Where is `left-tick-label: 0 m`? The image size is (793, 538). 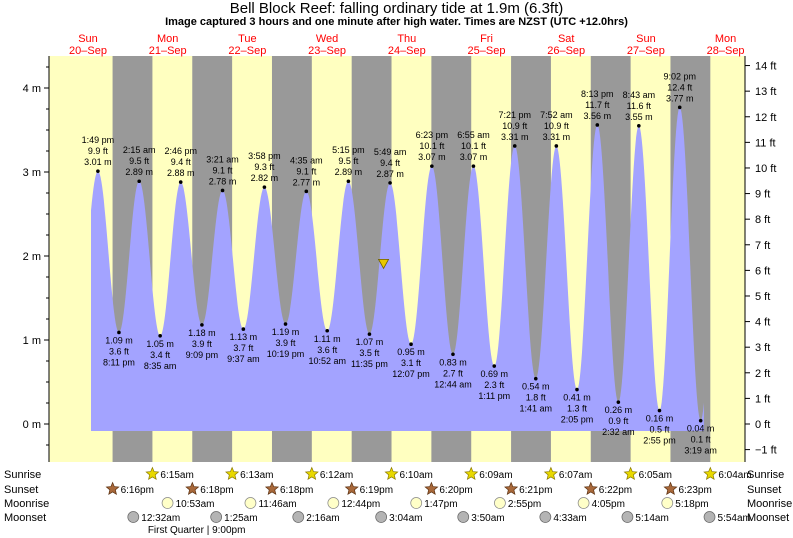 left-tick-label: 0 m is located at coordinates (32, 425).